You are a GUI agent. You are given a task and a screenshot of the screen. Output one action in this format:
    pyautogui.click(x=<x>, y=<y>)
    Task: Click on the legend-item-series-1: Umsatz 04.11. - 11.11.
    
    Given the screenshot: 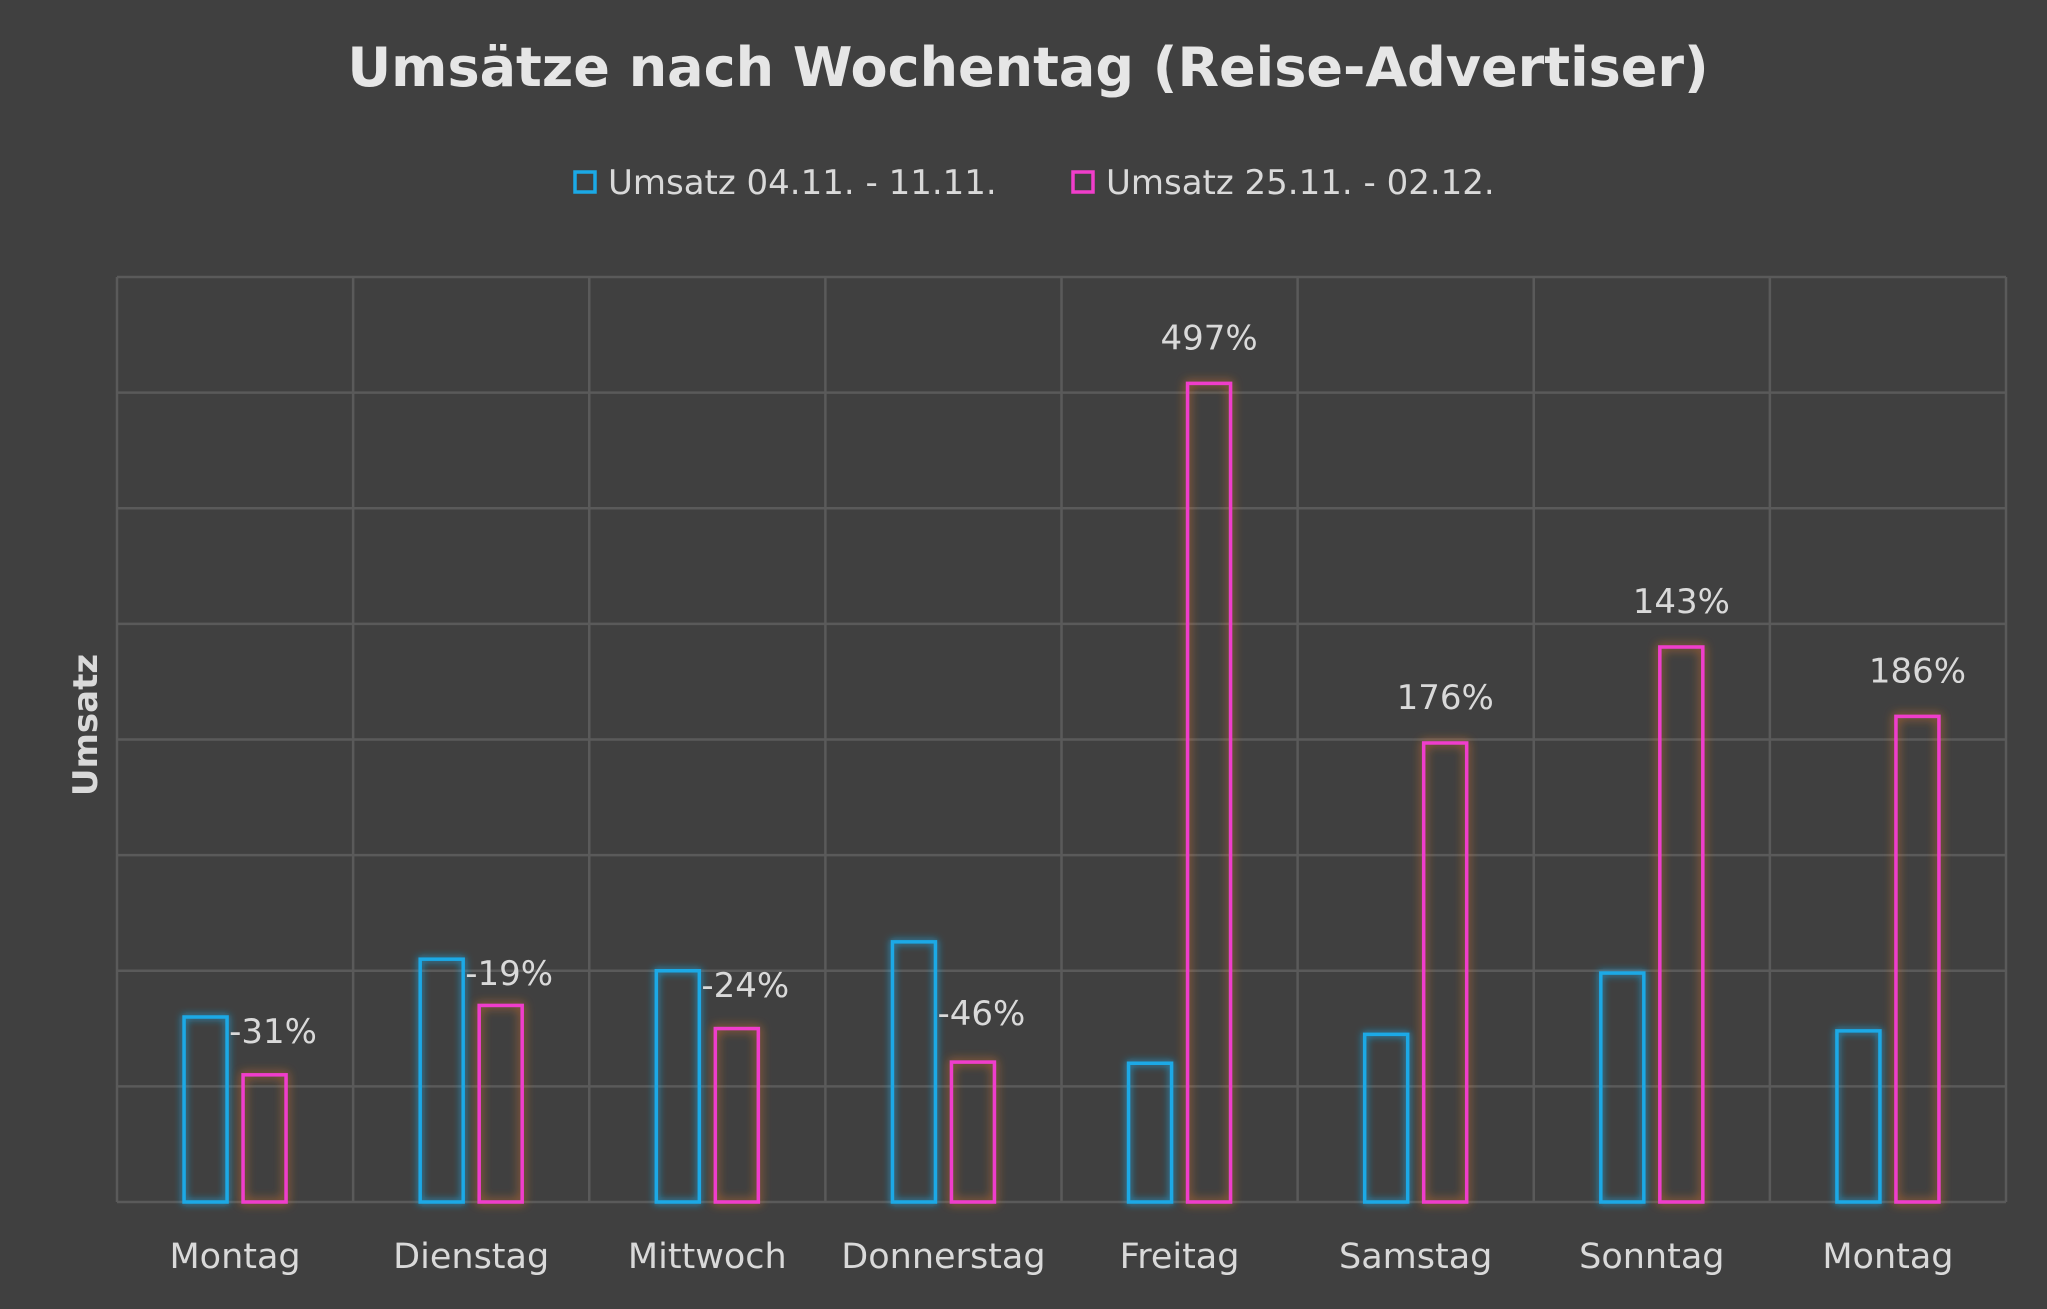 What is the action you would take?
    pyautogui.click(x=785, y=183)
    